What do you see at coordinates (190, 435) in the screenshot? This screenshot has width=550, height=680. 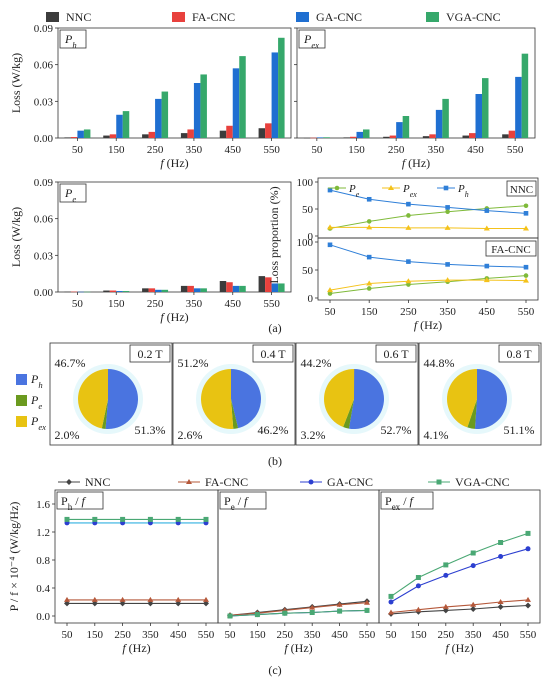 I see `pie-pct-P_e: 2.6%` at bounding box center [190, 435].